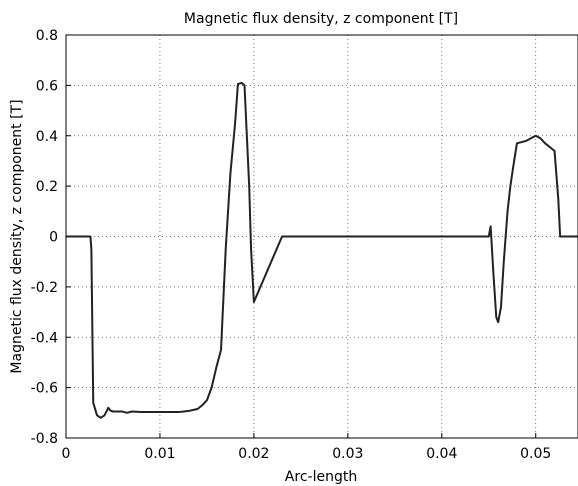 This screenshot has height=486, width=578. Describe the element at coordinates (535, 454) in the screenshot. I see `x-tick-label: 0.05` at that location.